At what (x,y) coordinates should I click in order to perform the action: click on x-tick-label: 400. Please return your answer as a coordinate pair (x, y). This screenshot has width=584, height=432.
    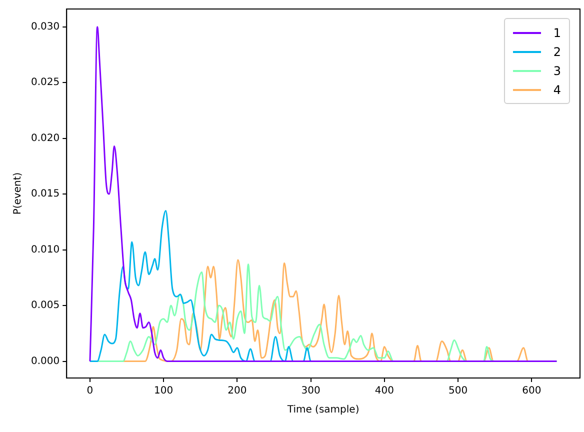
    Looking at the image, I should click on (384, 391).